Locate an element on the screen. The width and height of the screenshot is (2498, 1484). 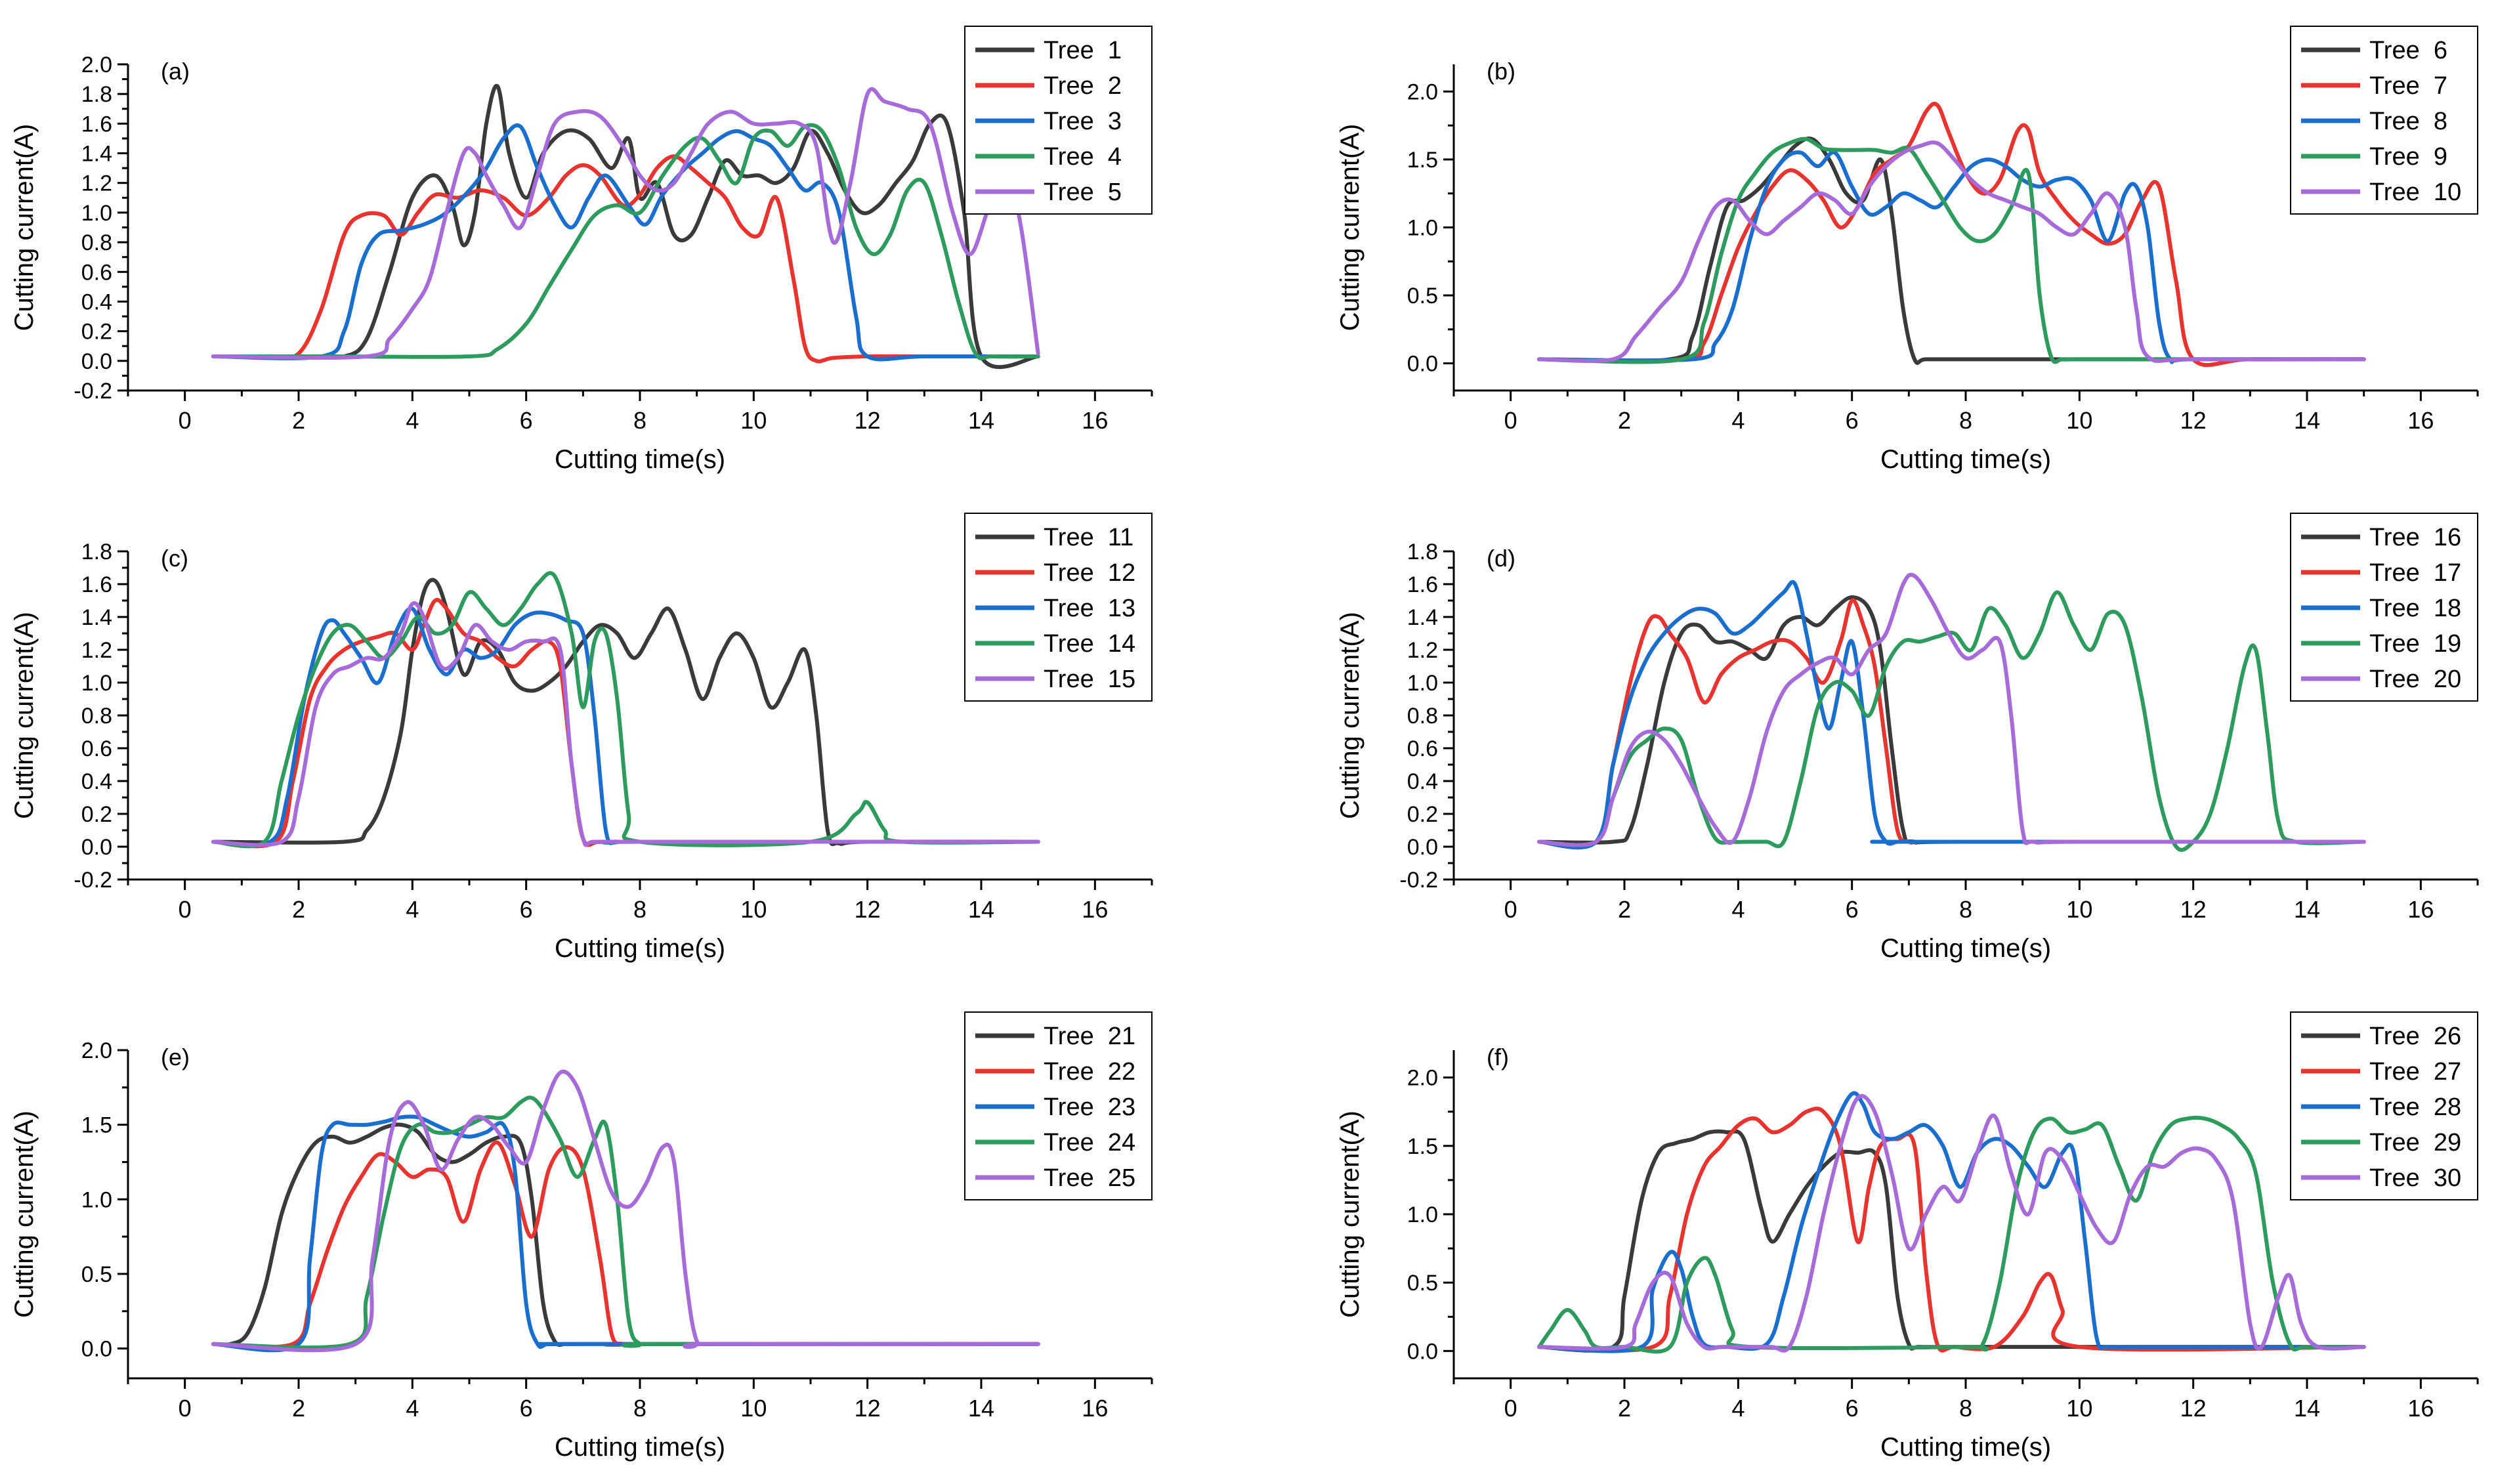
y-tick-label: 1.4 is located at coordinates (96, 154).